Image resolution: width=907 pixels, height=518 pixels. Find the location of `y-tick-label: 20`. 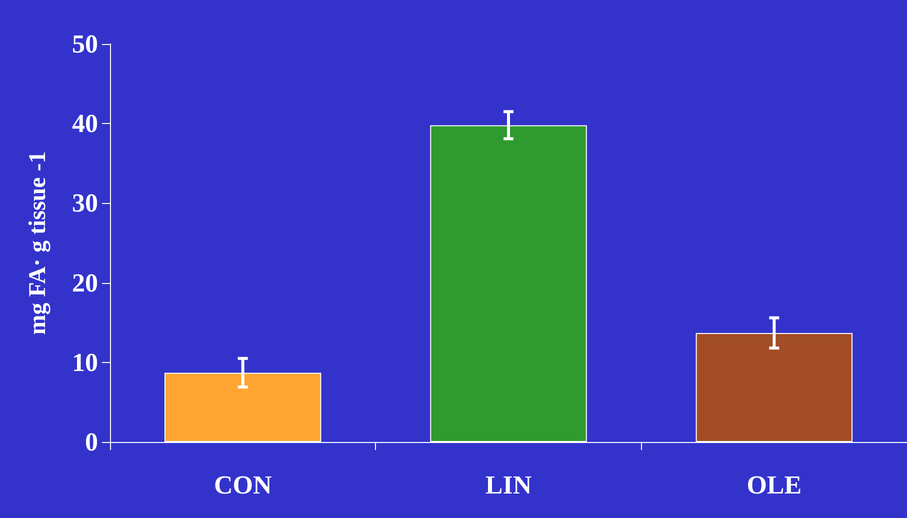

y-tick-label: 20 is located at coordinates (85, 283).